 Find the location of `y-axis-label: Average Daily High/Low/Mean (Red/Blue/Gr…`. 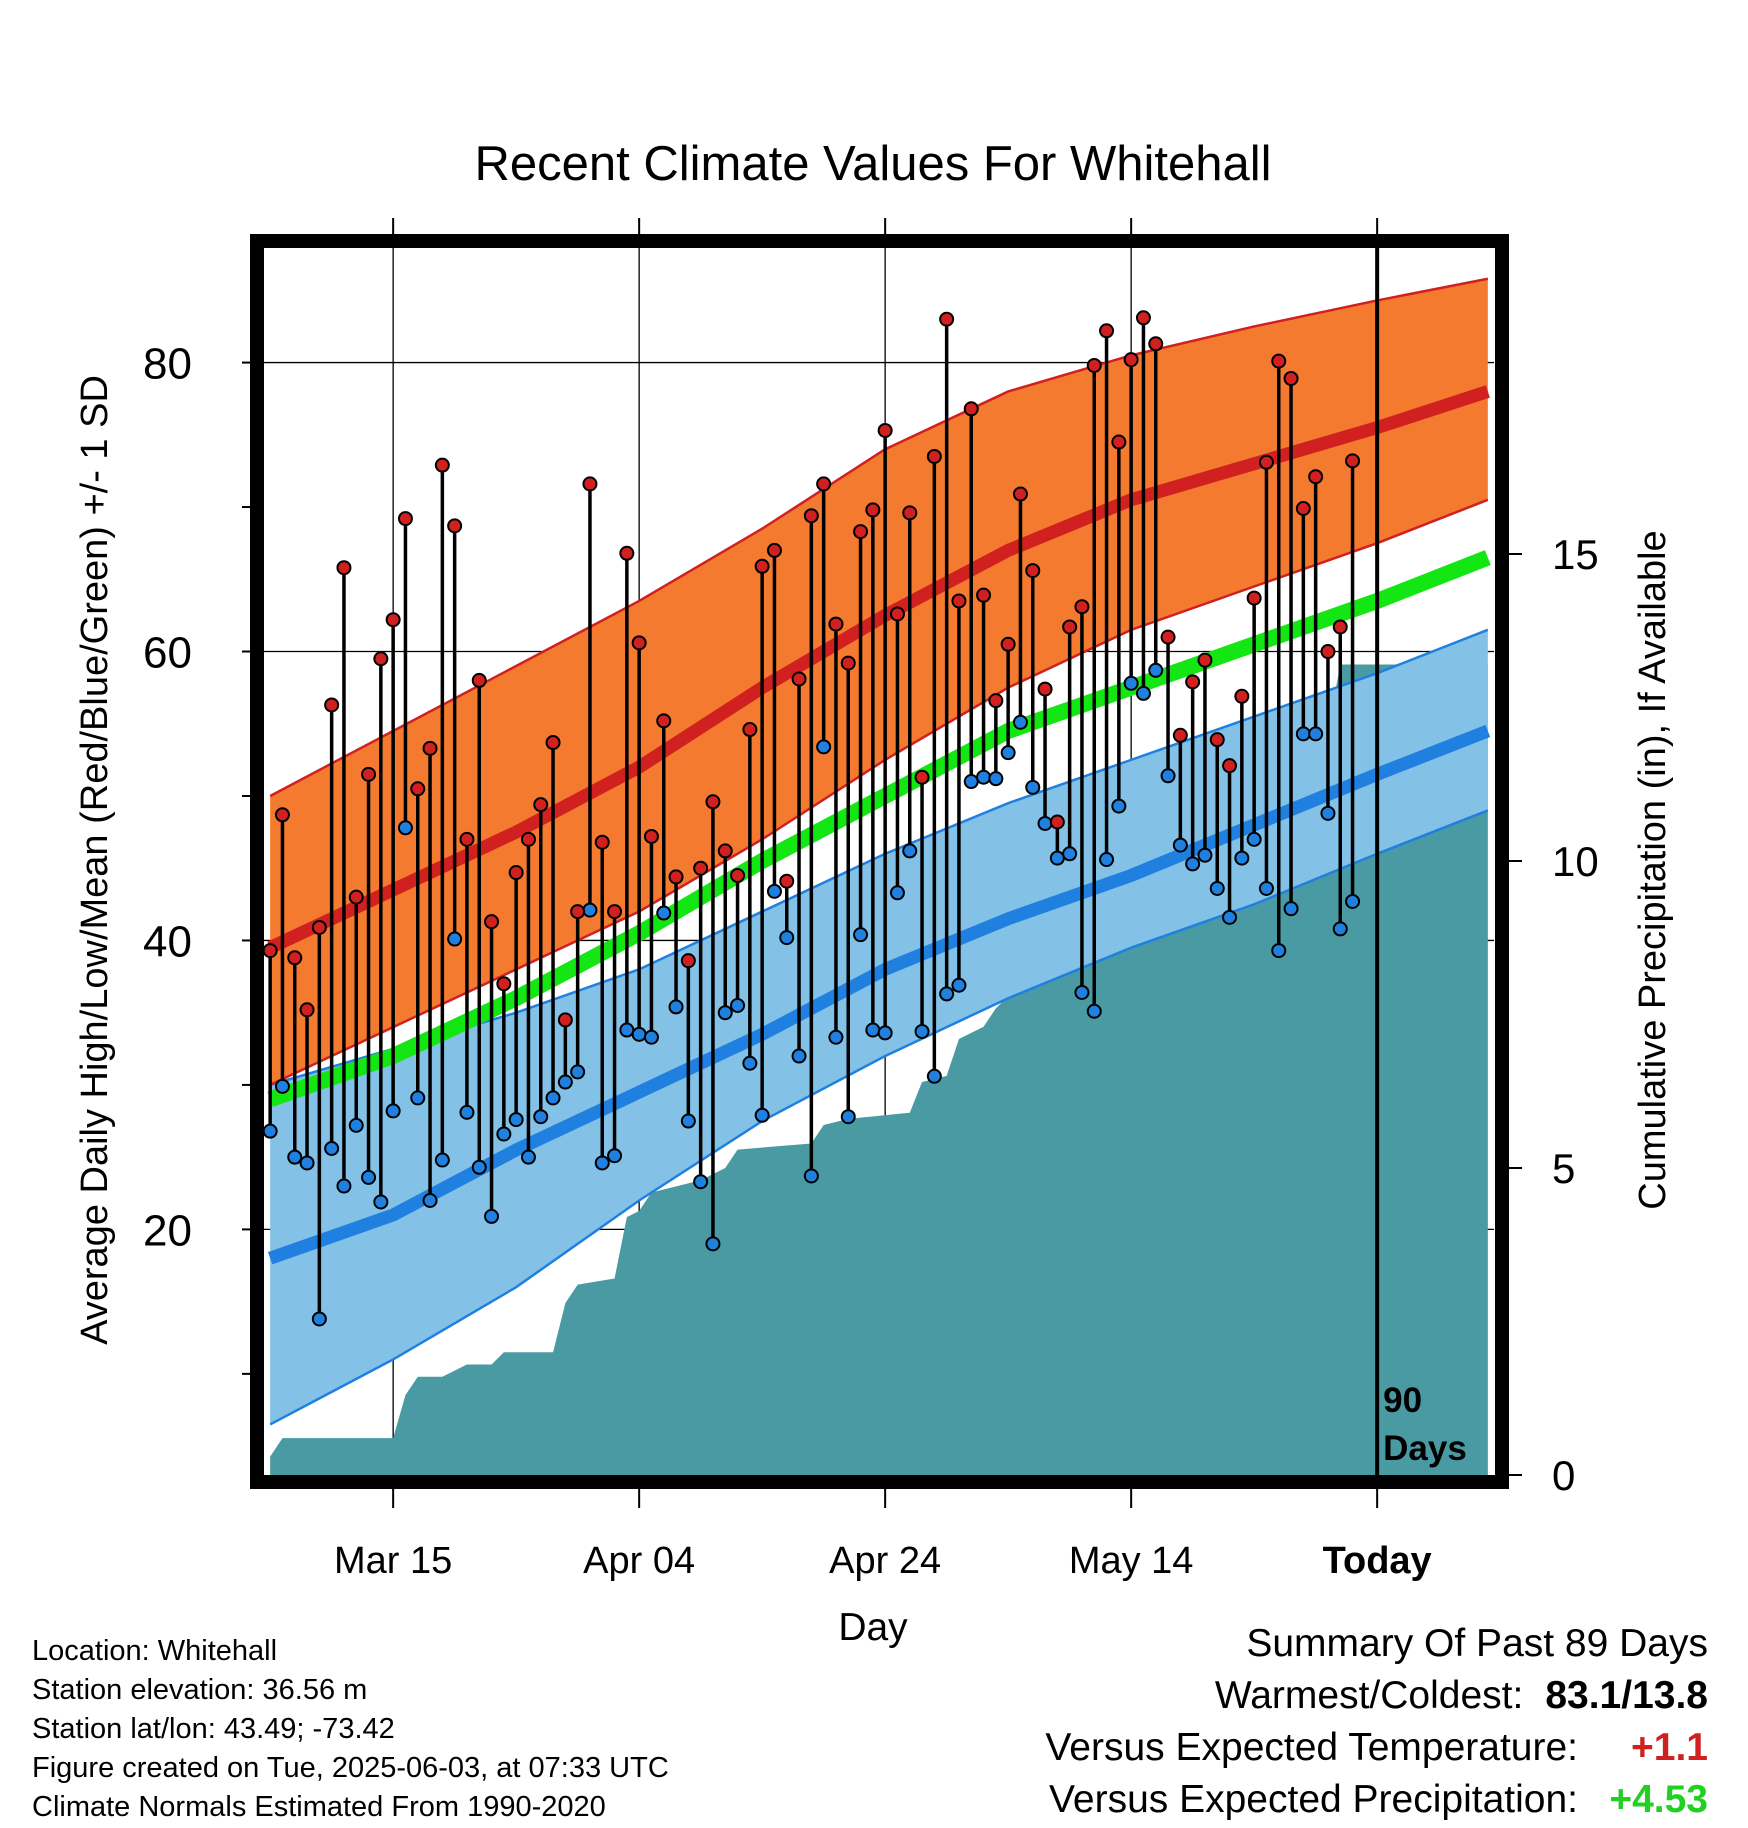

y-axis-label: Average Daily High/Low/Mean (Red/Blue/Gr… is located at coordinates (95, 860).